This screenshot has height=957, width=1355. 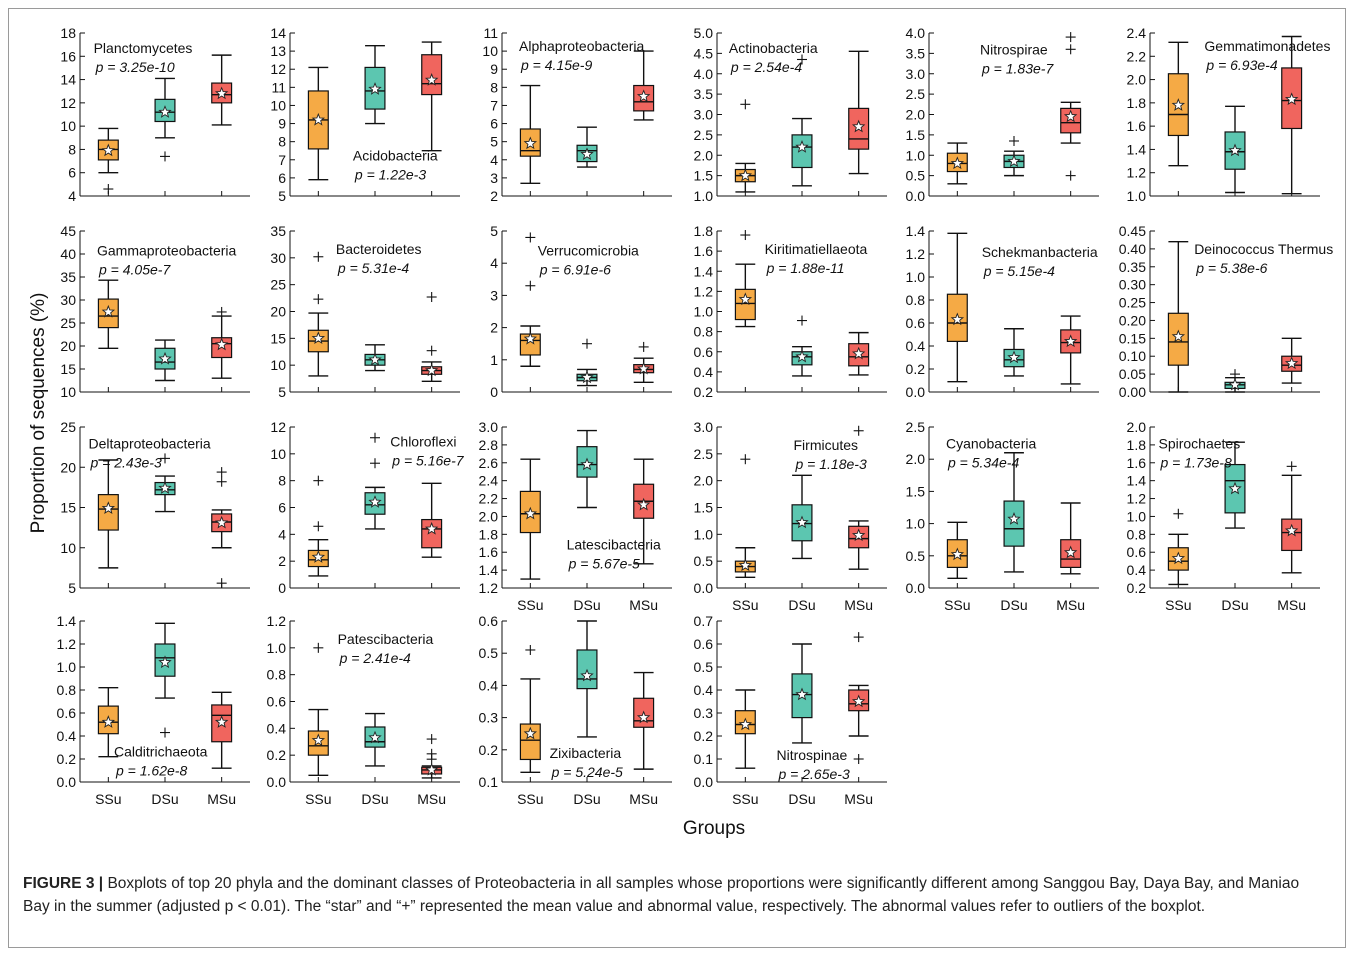 I want to click on panel-pvalue: p = 1.22e-3, so click(x=390, y=174).